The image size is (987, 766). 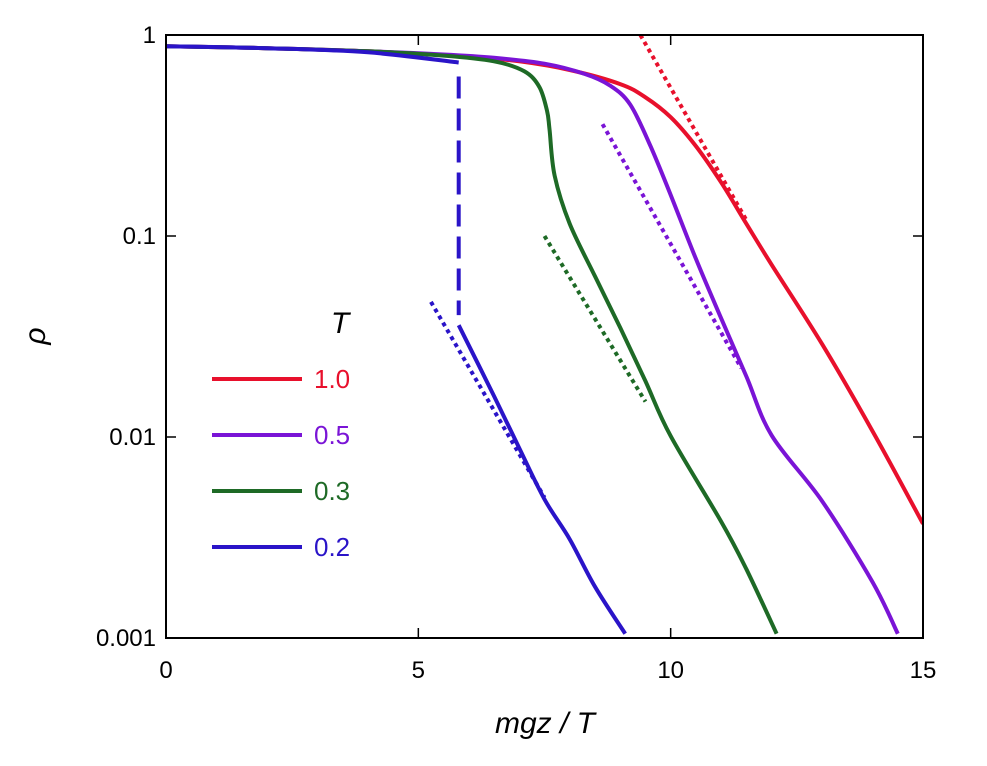 What do you see at coordinates (923, 670) in the screenshot?
I see `x-tick-label: 15` at bounding box center [923, 670].